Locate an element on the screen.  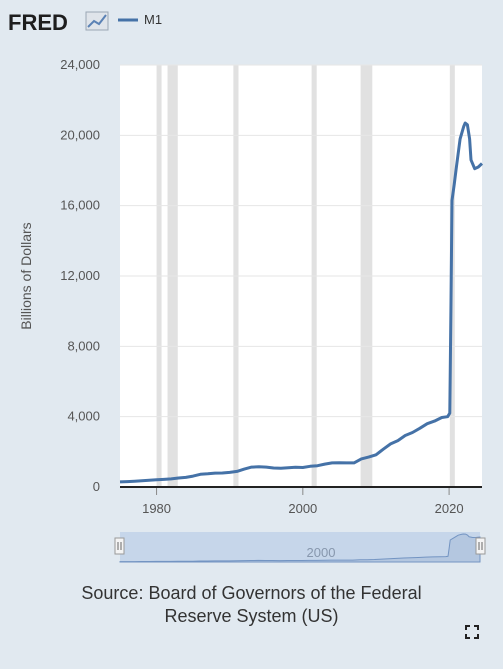
fred-logo-chart-icon is located at coordinates (97, 21).